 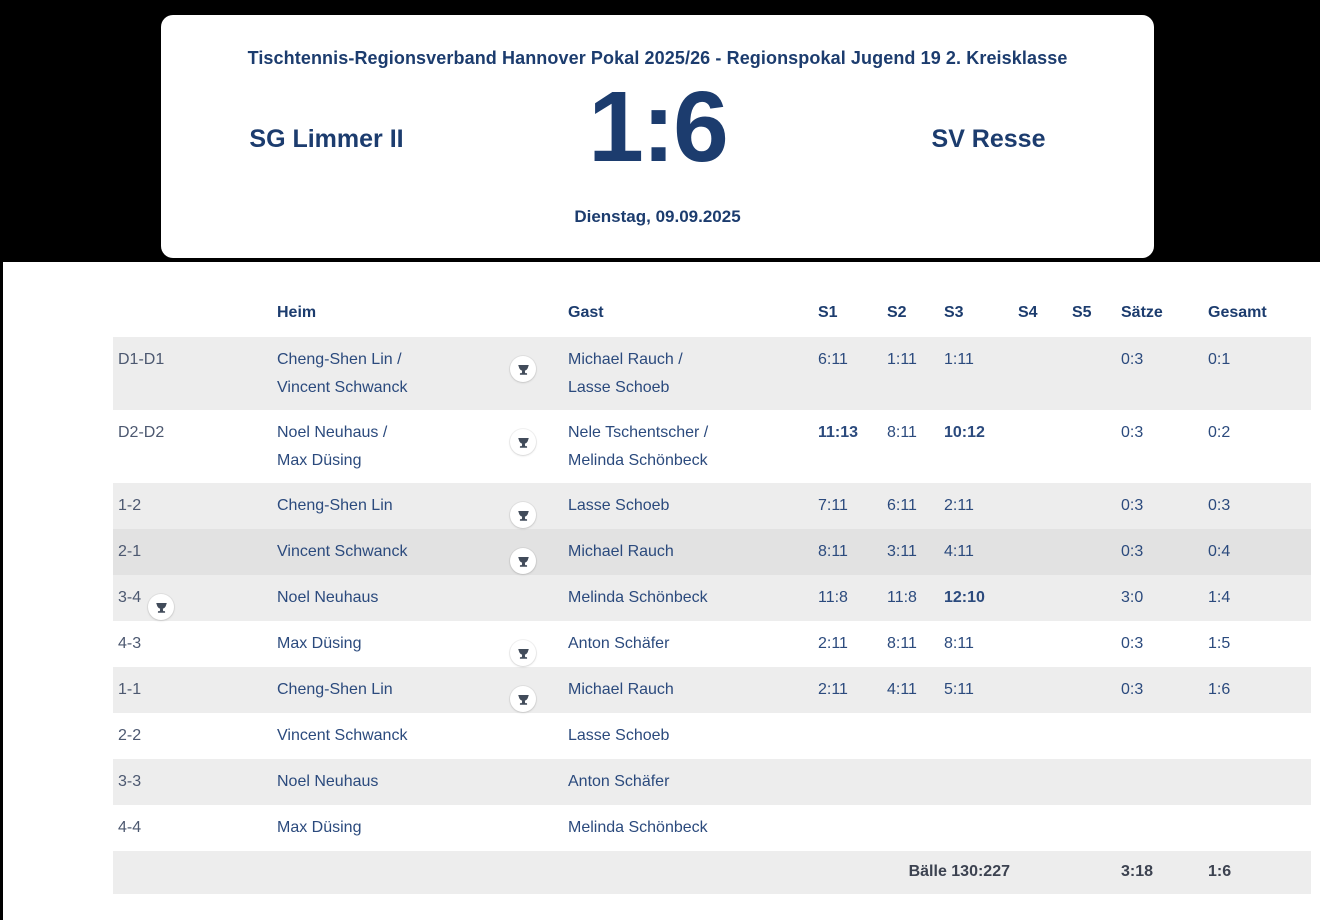 I want to click on running-total: 0:1, so click(x=1219, y=359).